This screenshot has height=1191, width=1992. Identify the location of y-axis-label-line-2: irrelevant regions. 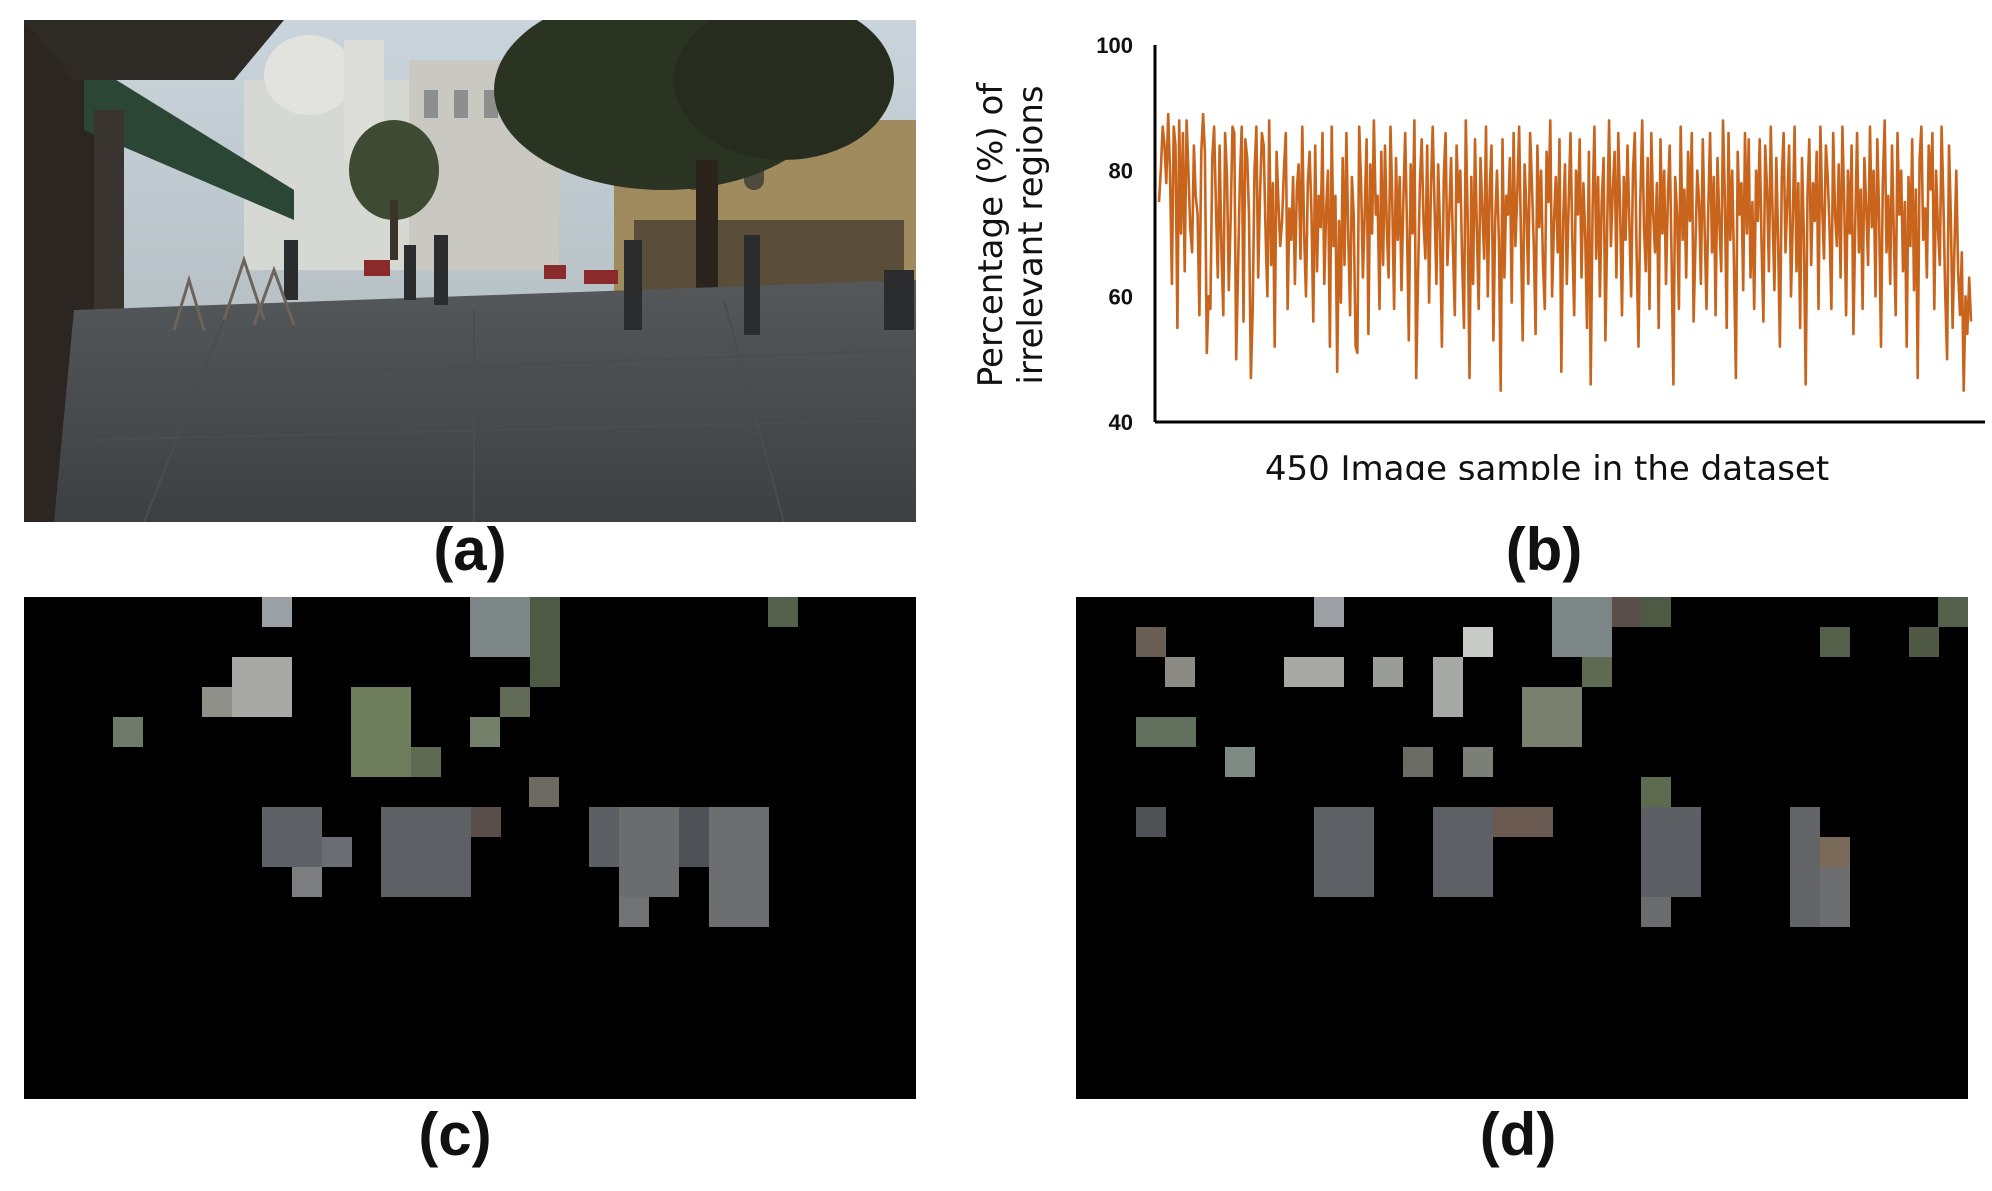
(1031, 234).